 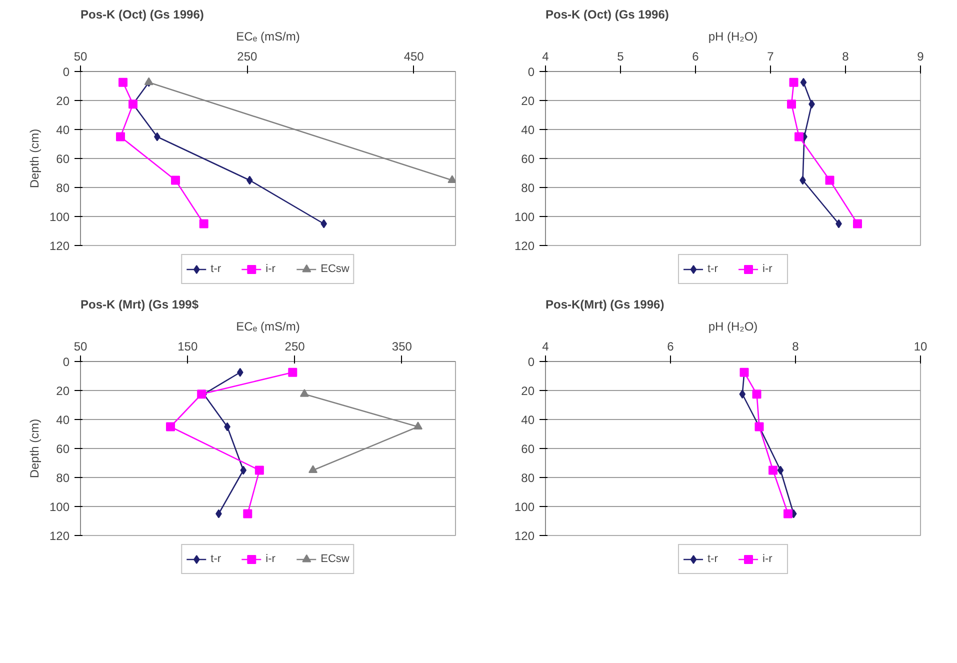 I want to click on chart-title: Pos-K(Mrt) (Gs 1996), so click(x=605, y=305).